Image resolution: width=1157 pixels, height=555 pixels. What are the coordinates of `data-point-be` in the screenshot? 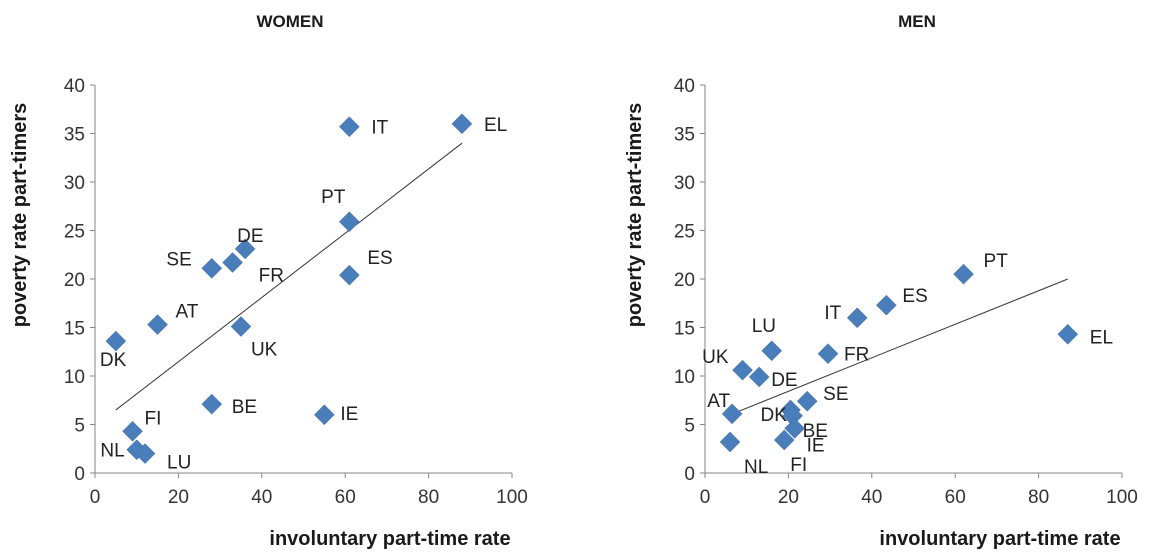 It's located at (212, 404).